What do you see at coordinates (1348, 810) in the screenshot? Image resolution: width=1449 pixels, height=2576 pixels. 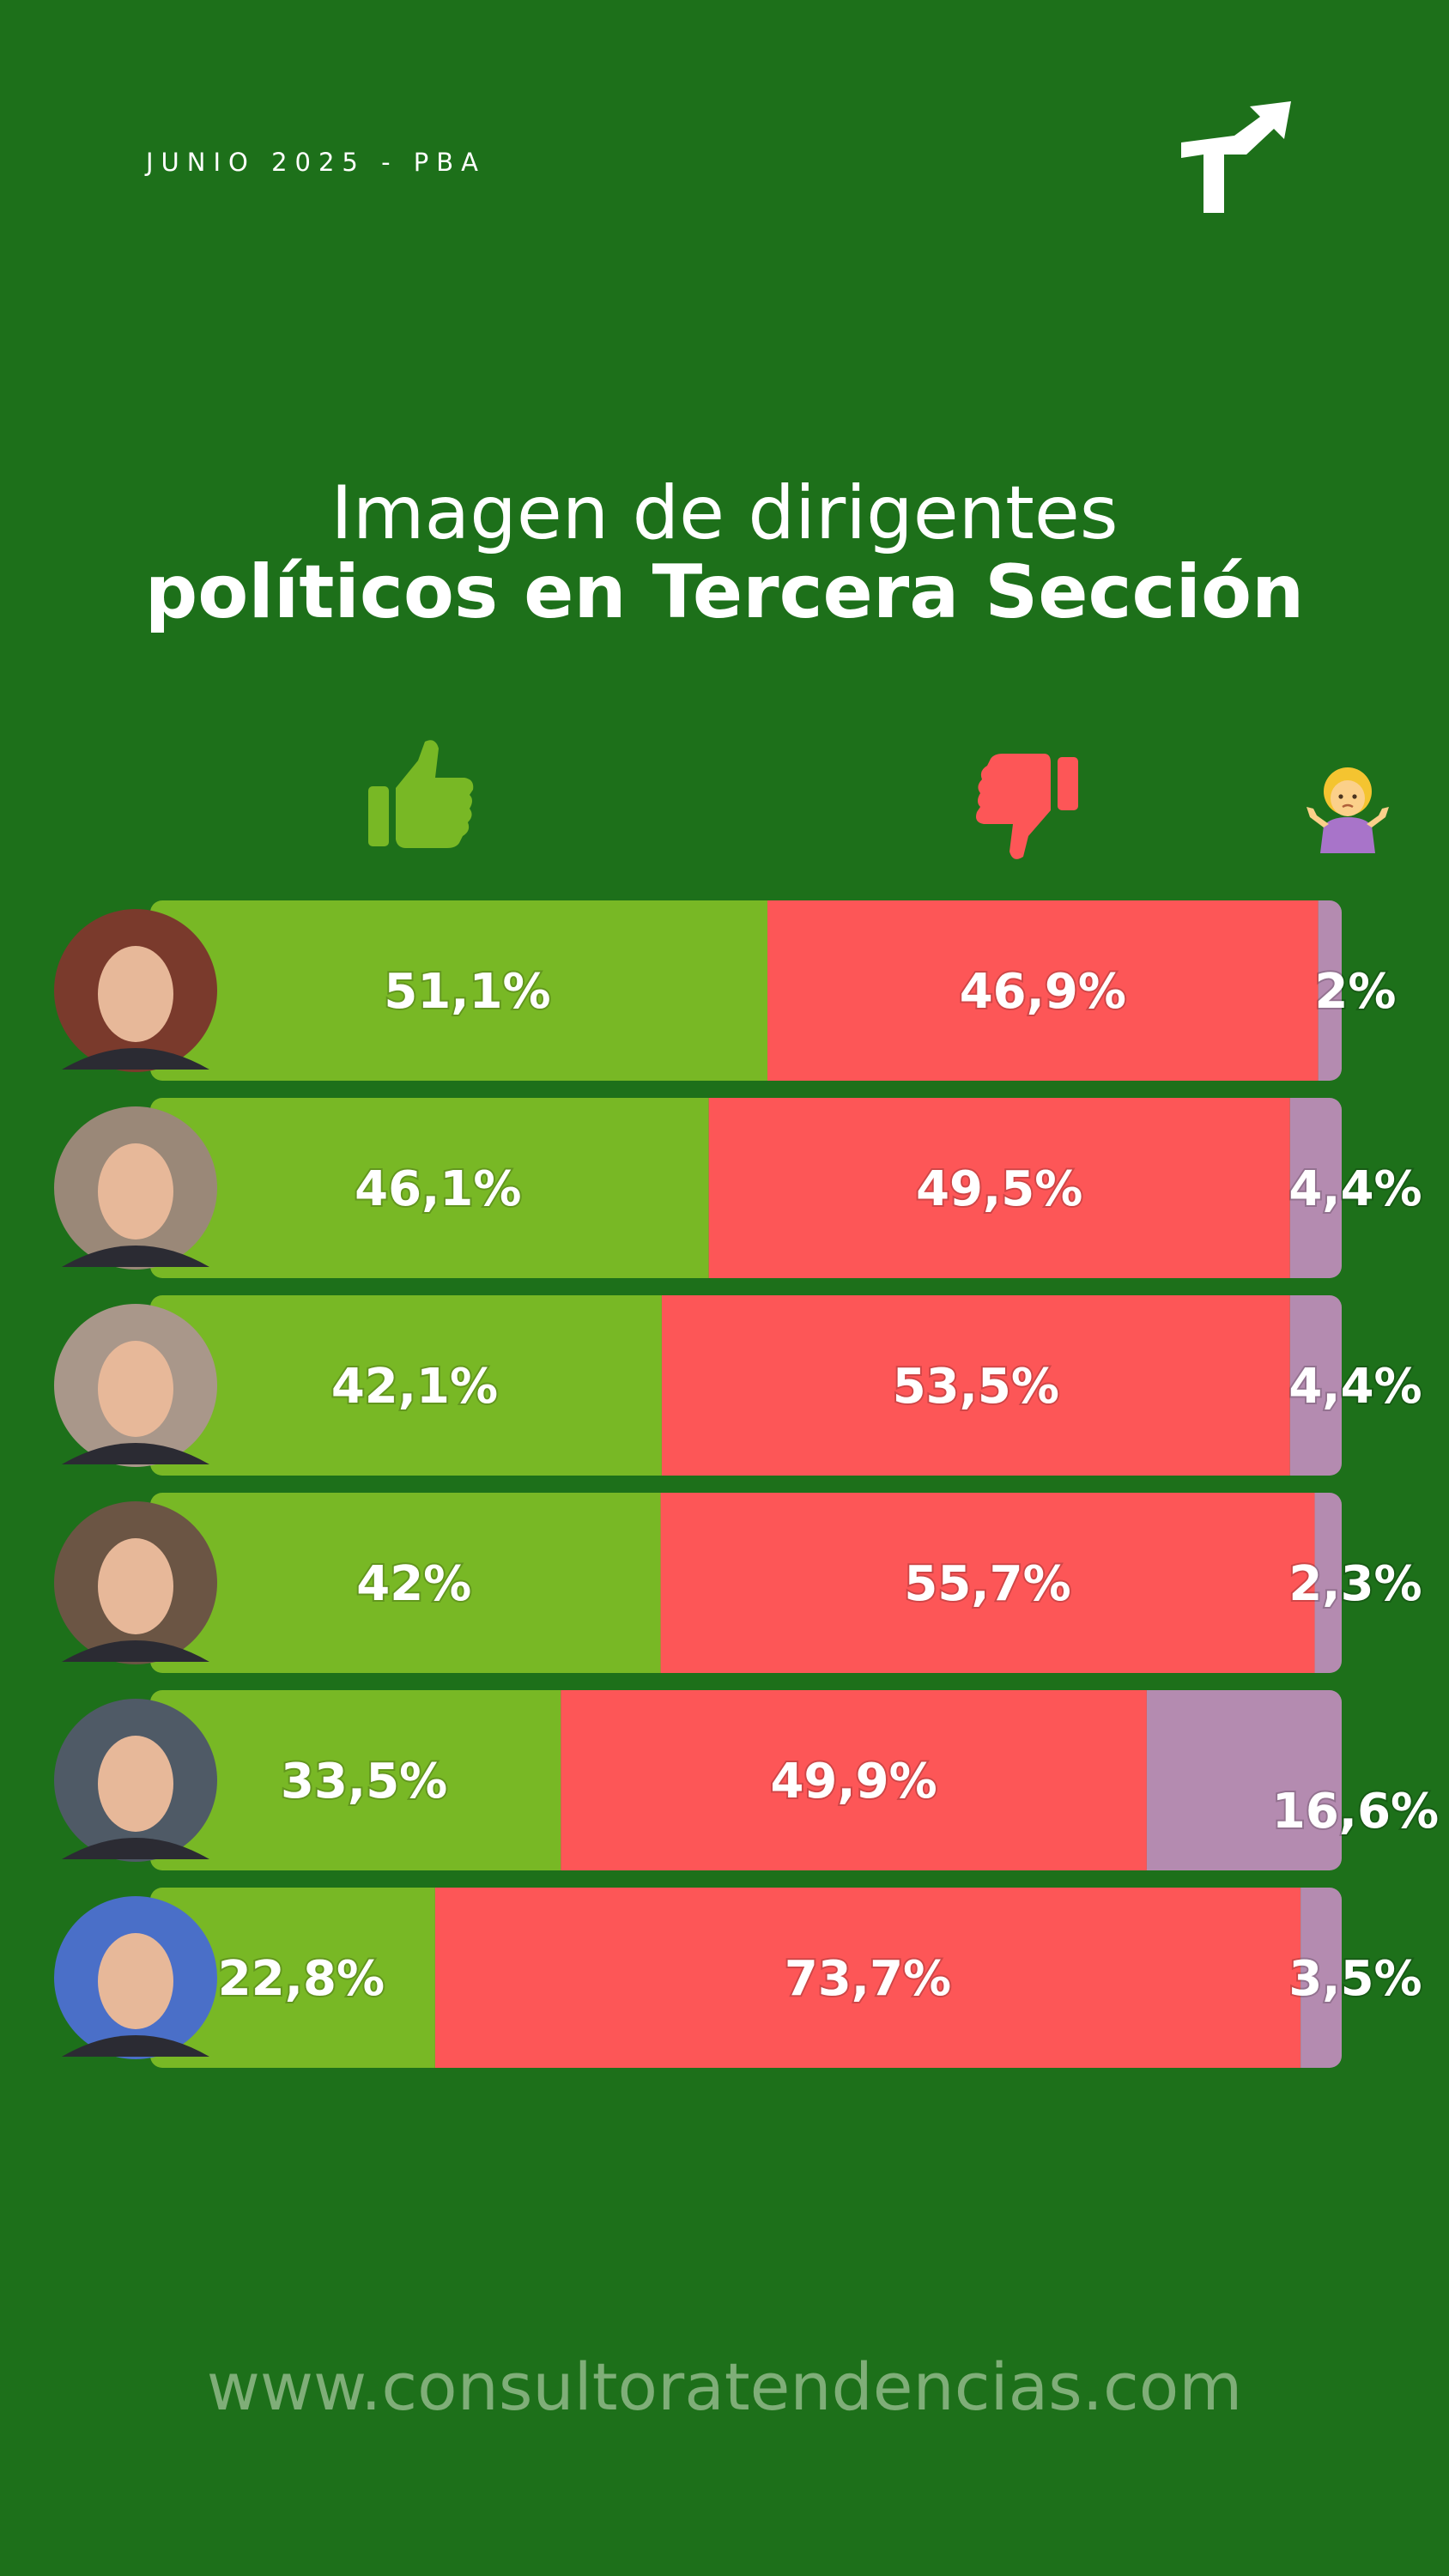 I see `shrug-icon` at bounding box center [1348, 810].